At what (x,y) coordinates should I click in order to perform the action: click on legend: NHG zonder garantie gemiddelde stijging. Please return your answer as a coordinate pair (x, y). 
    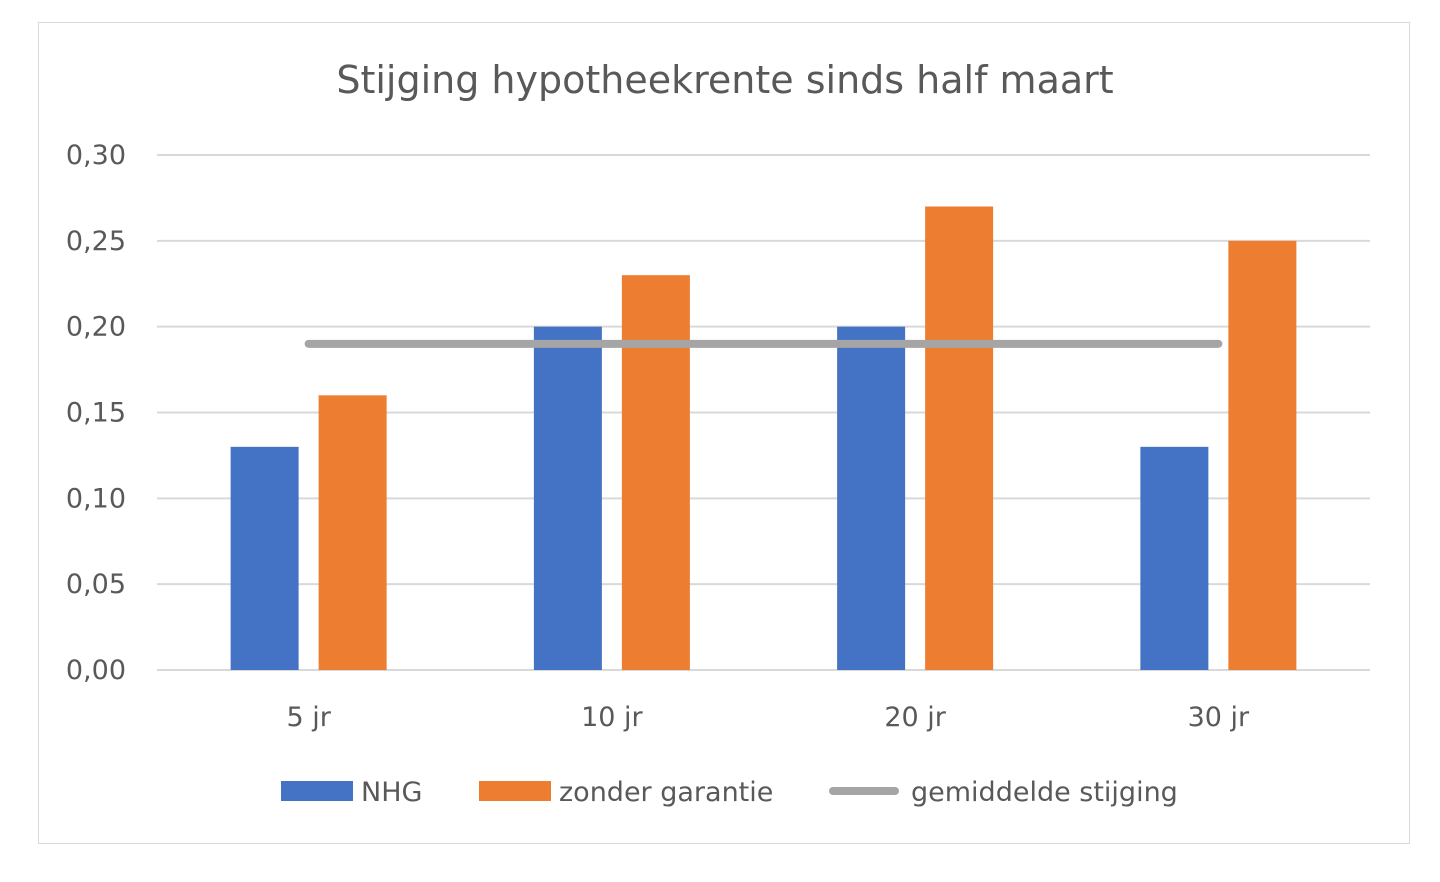
    Looking at the image, I should click on (729, 792).